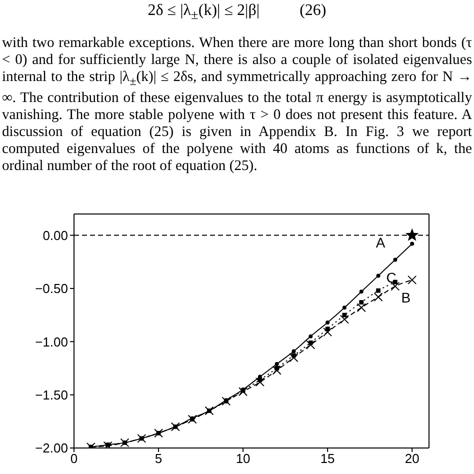 Image resolution: width=474 pixels, height=474 pixels. What do you see at coordinates (74, 458) in the screenshot?
I see `x-tick-label: 0` at bounding box center [74, 458].